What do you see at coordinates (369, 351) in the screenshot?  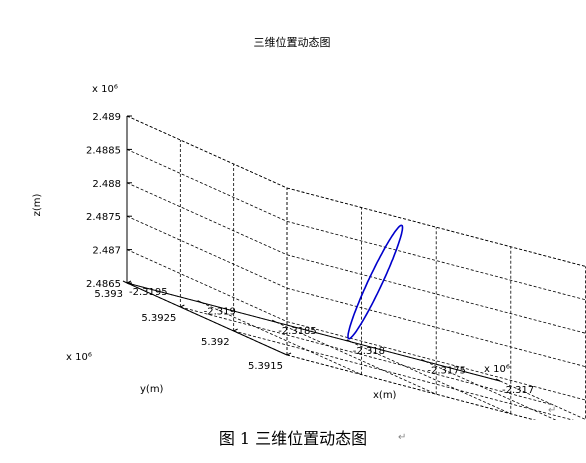 I see `x-tick-label: -2.318` at bounding box center [369, 351].